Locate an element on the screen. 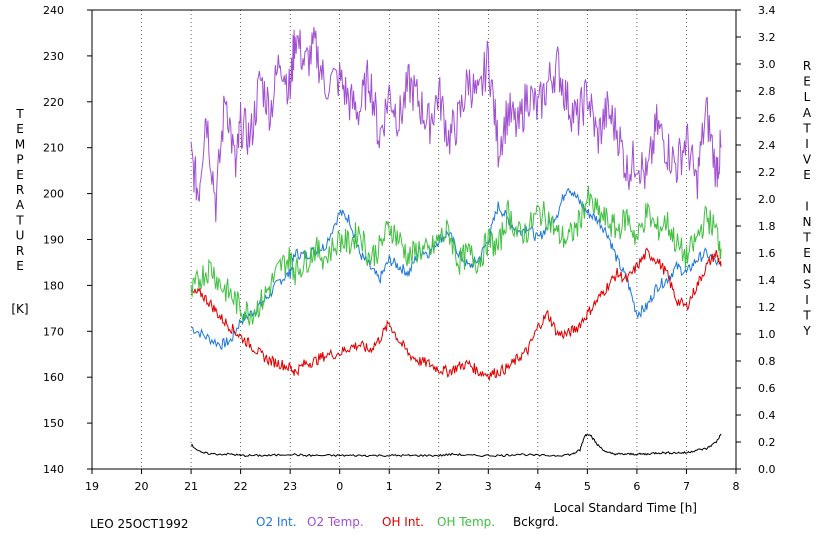 The height and width of the screenshot is (535, 828). y-left-title-letter: M is located at coordinates (20, 144).